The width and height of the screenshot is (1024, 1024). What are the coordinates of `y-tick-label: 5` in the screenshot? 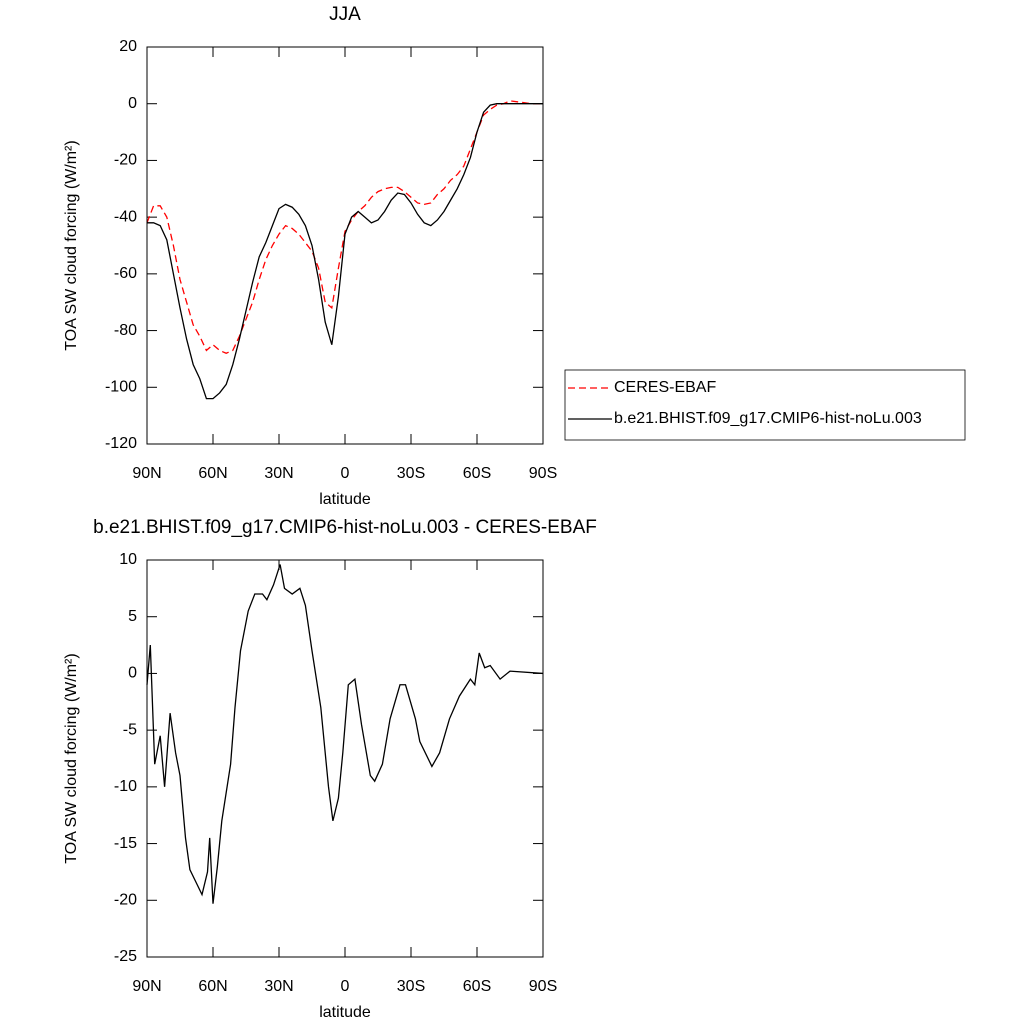 It's located at (132, 616).